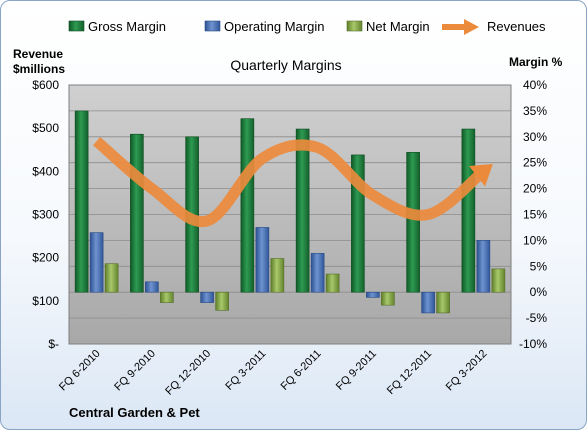 The height and width of the screenshot is (430, 587). I want to click on category-label: FQ 9-2010, so click(135, 371).